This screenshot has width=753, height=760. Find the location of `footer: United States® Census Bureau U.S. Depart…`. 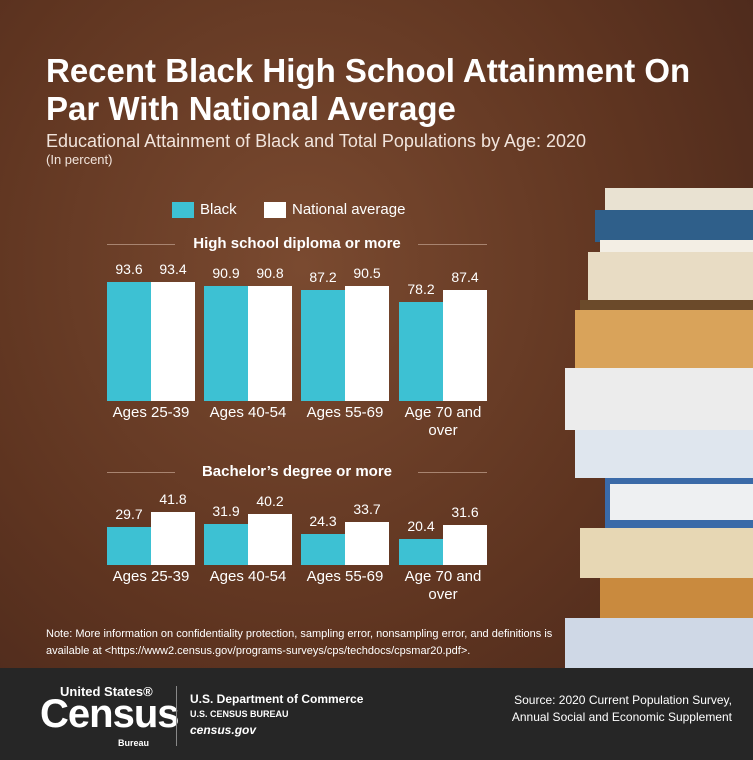

footer: United States® Census Bureau U.S. Depart… is located at coordinates (376, 714).